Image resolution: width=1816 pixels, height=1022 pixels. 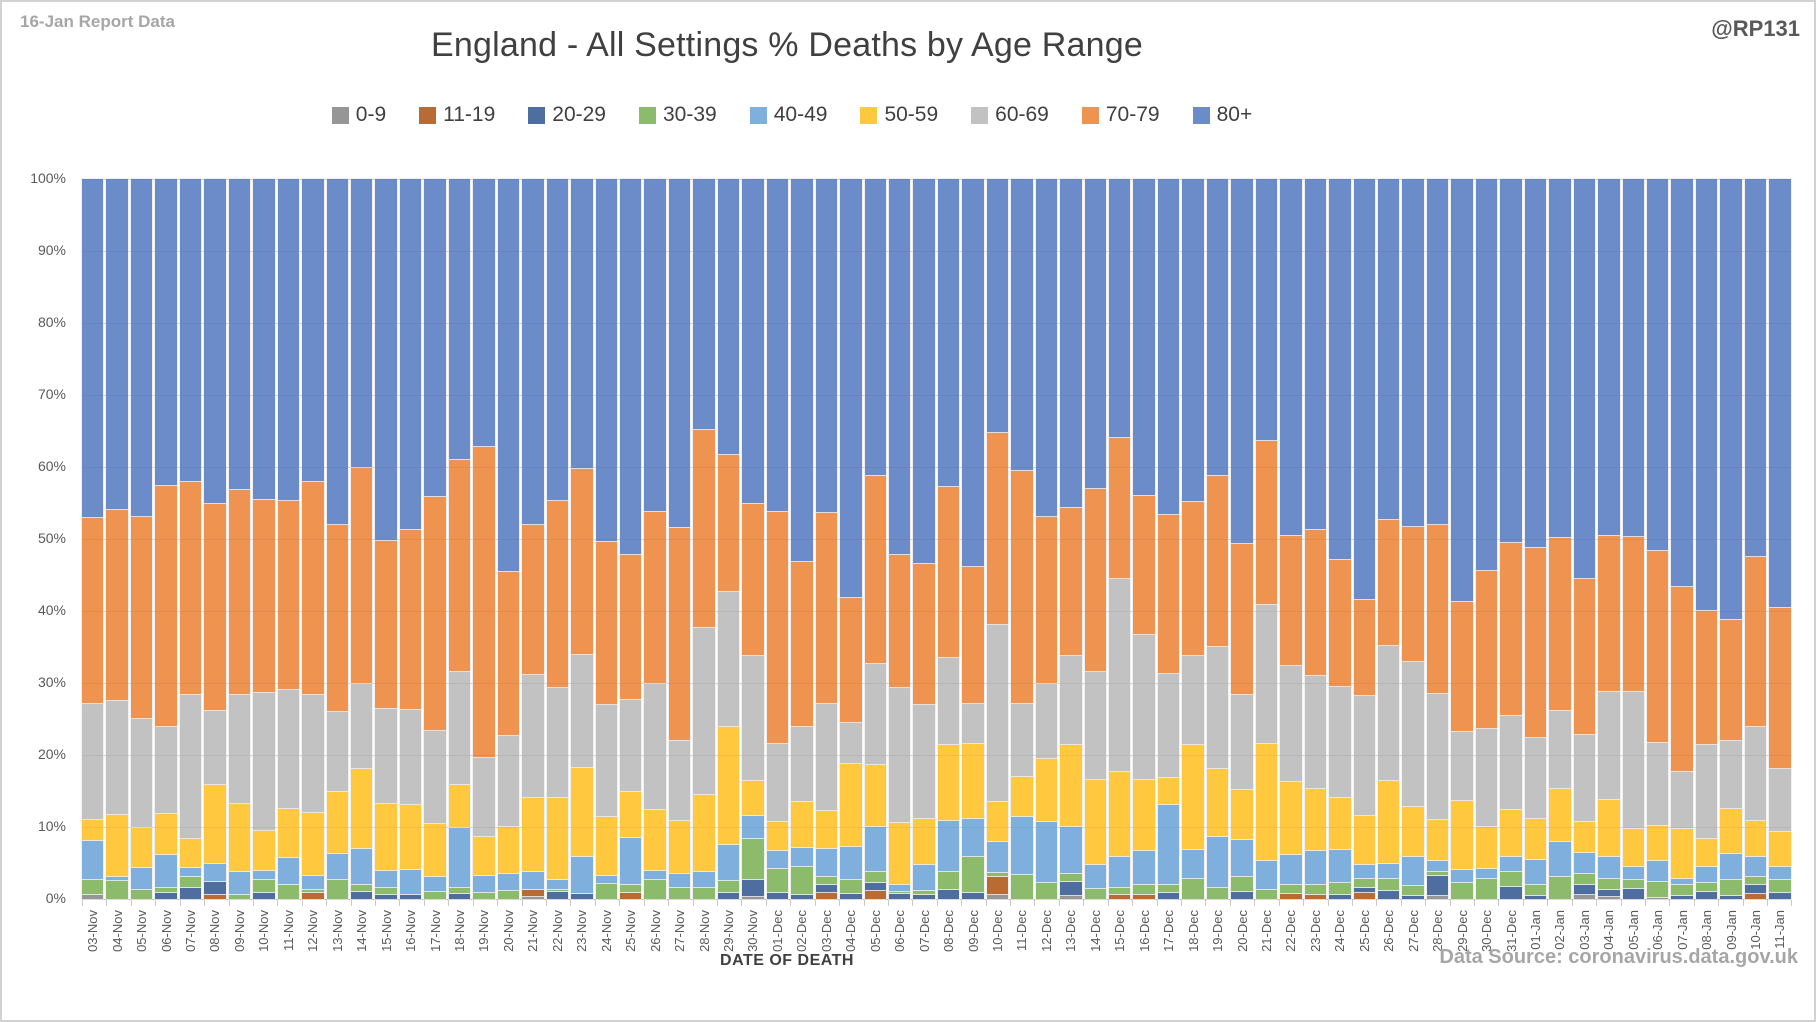 I want to click on x-axis-date-label: 05-Dec, so click(x=875, y=931).